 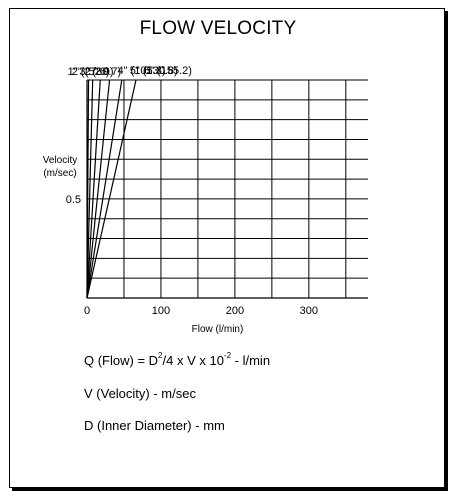 I want to click on series-label: 6" (155.2), so click(x=168, y=71).